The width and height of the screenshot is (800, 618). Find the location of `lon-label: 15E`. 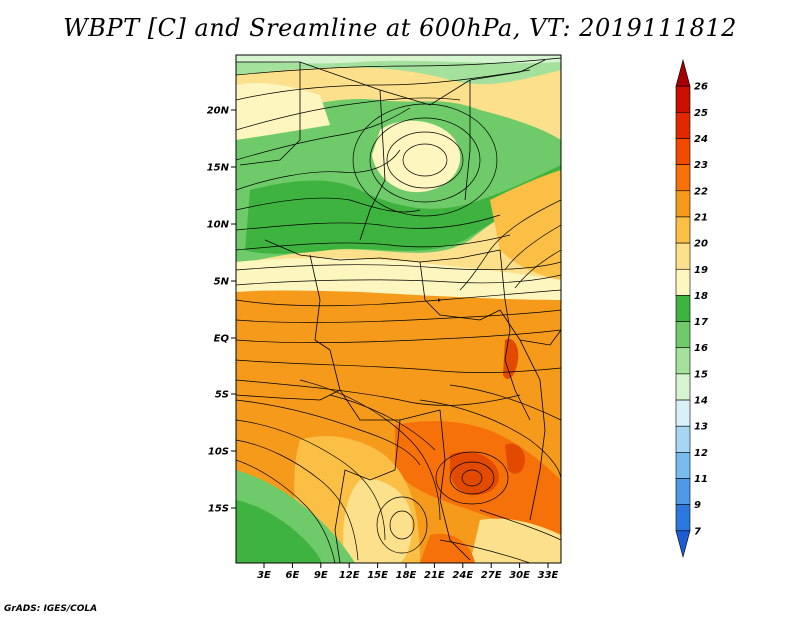

lon-label: 15E is located at coordinates (377, 575).